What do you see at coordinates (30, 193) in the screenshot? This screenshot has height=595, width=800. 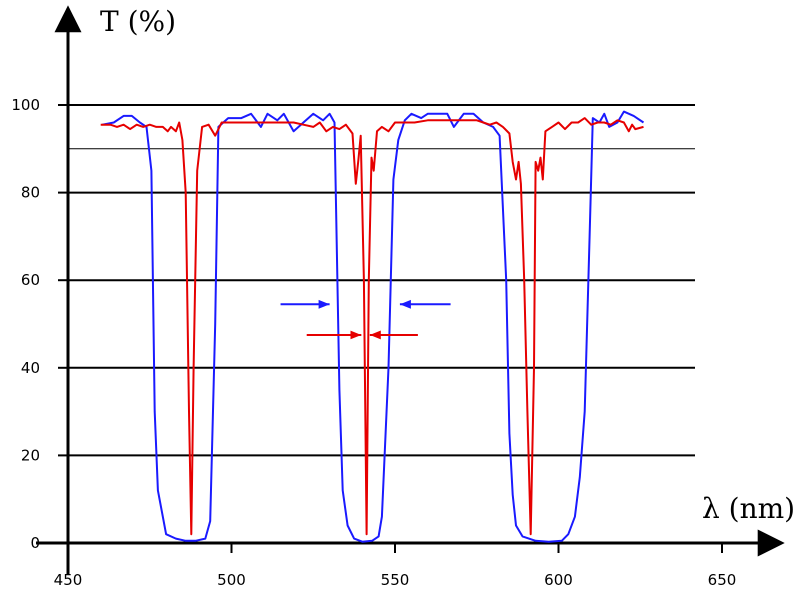 I see `y-tick-label-80: 80` at bounding box center [30, 193].